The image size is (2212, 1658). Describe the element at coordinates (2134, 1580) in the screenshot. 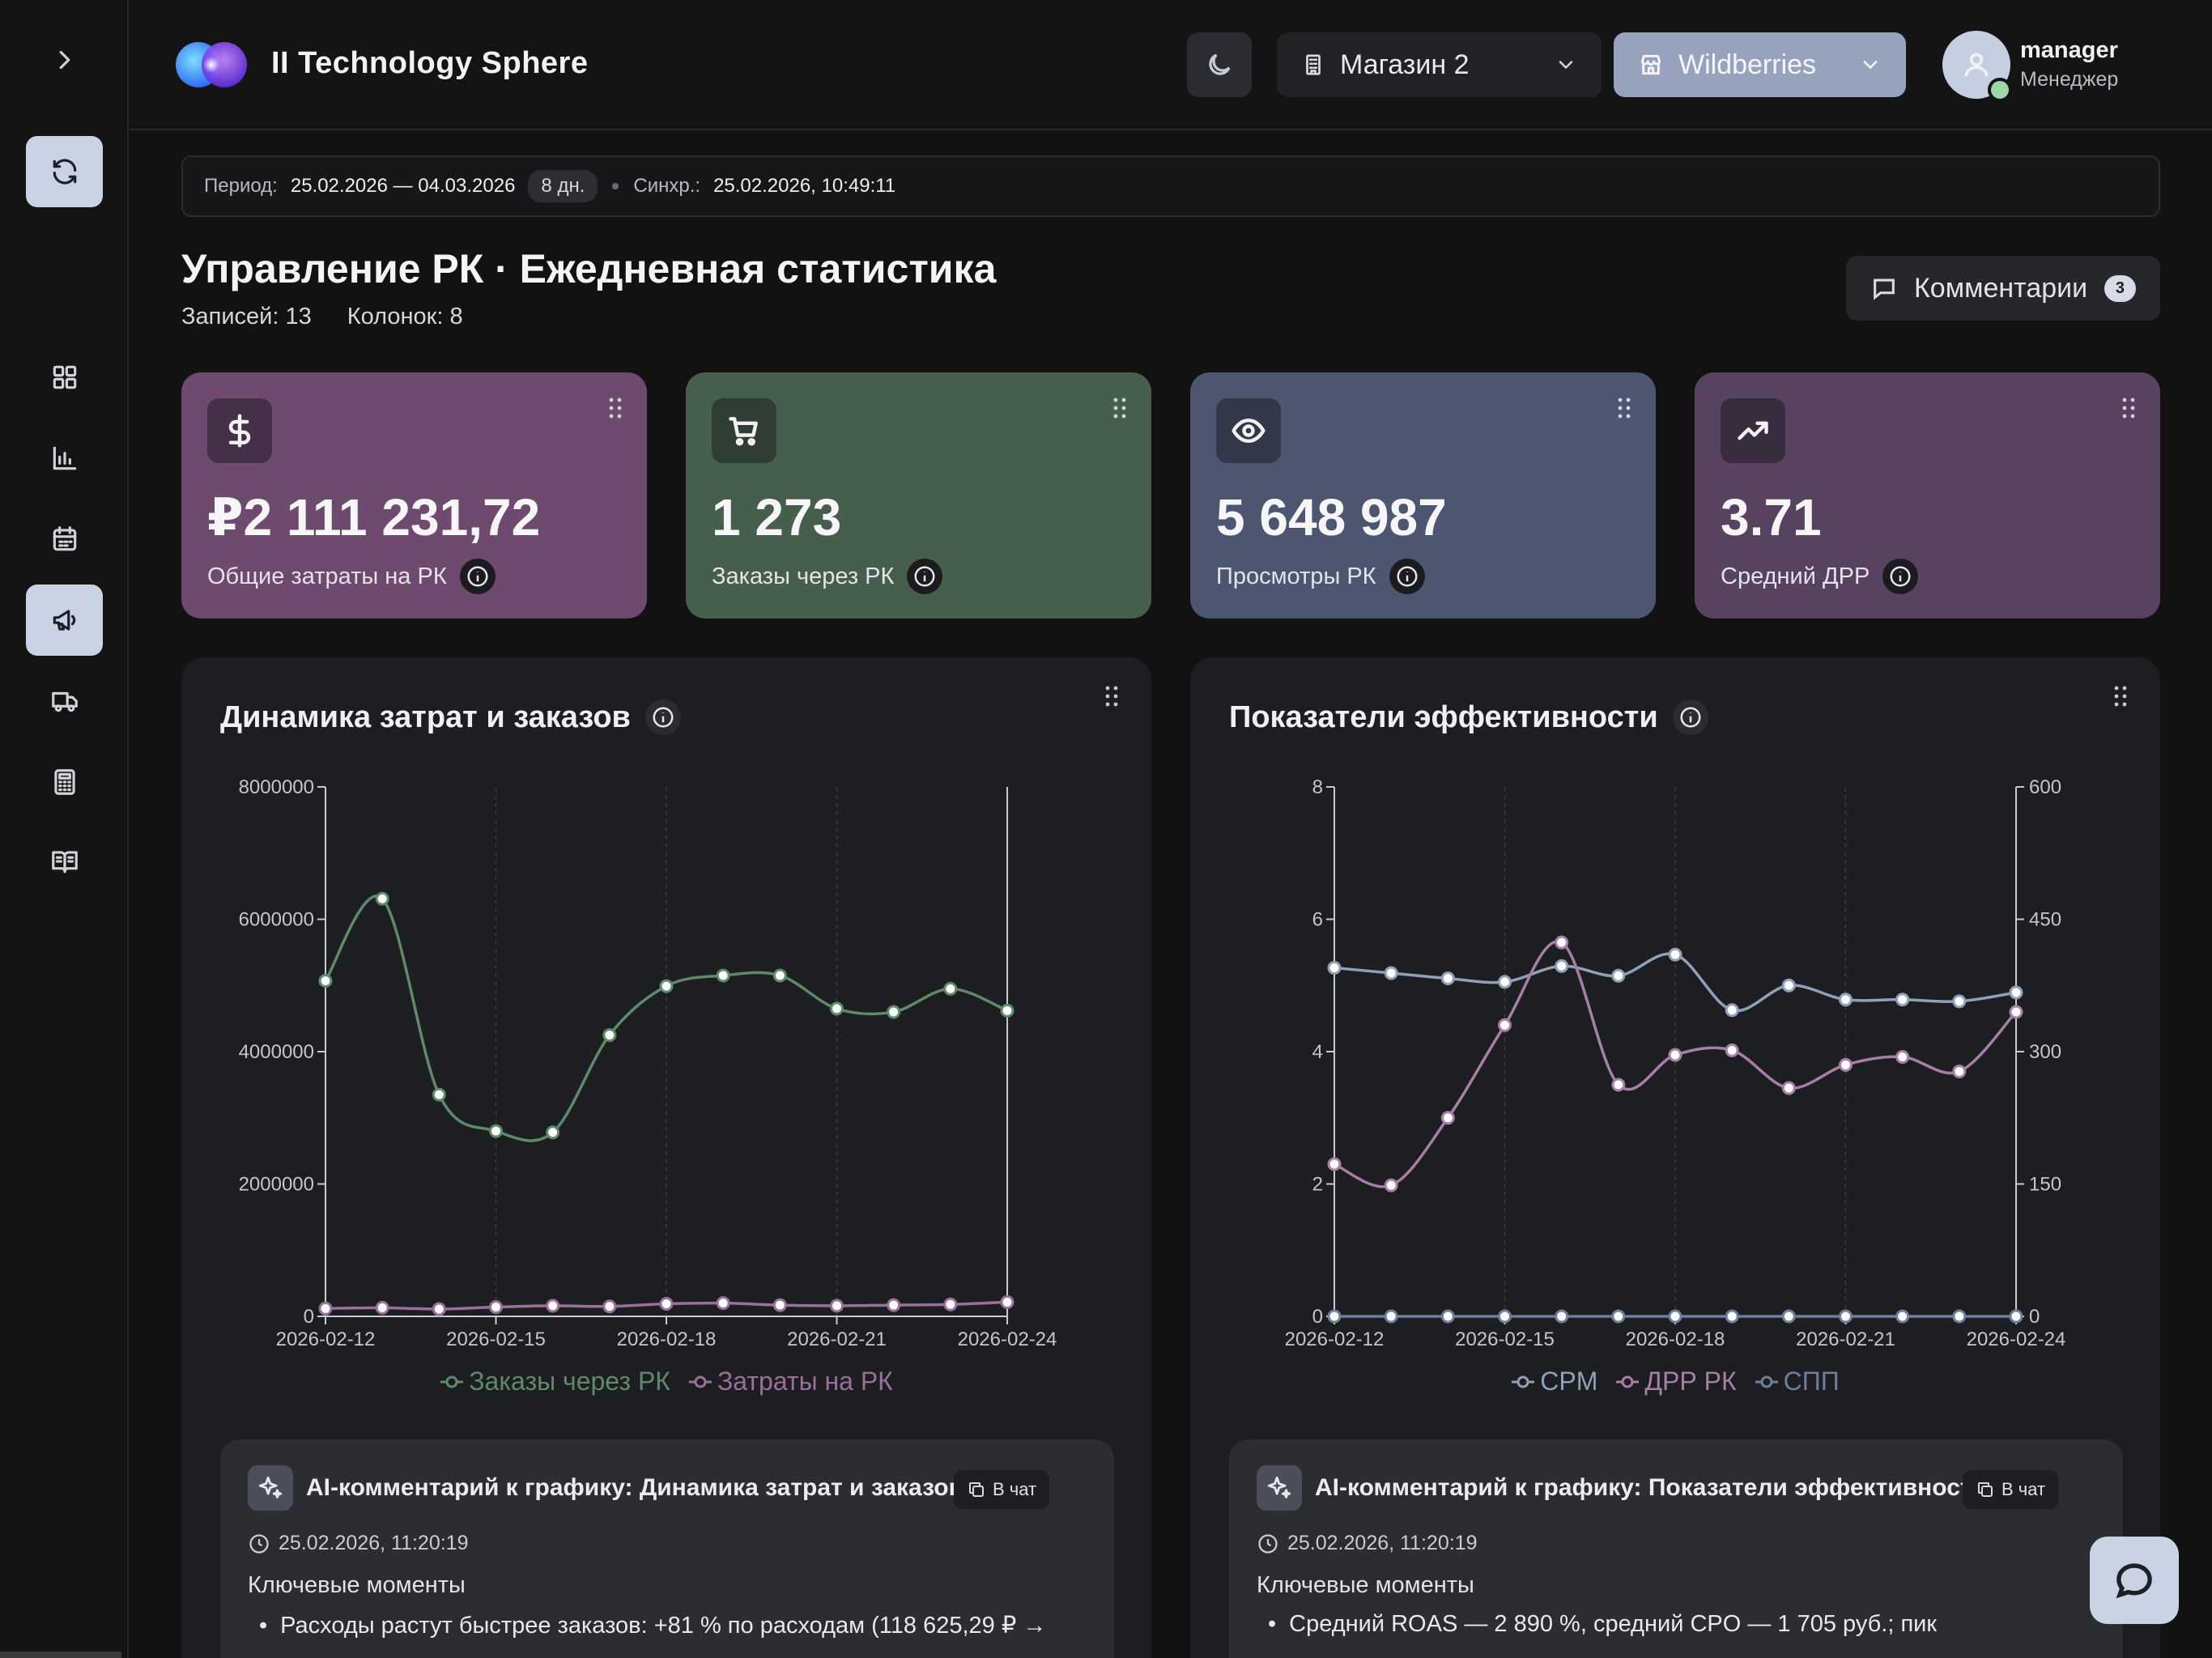

I see `chat-fab-button` at that location.